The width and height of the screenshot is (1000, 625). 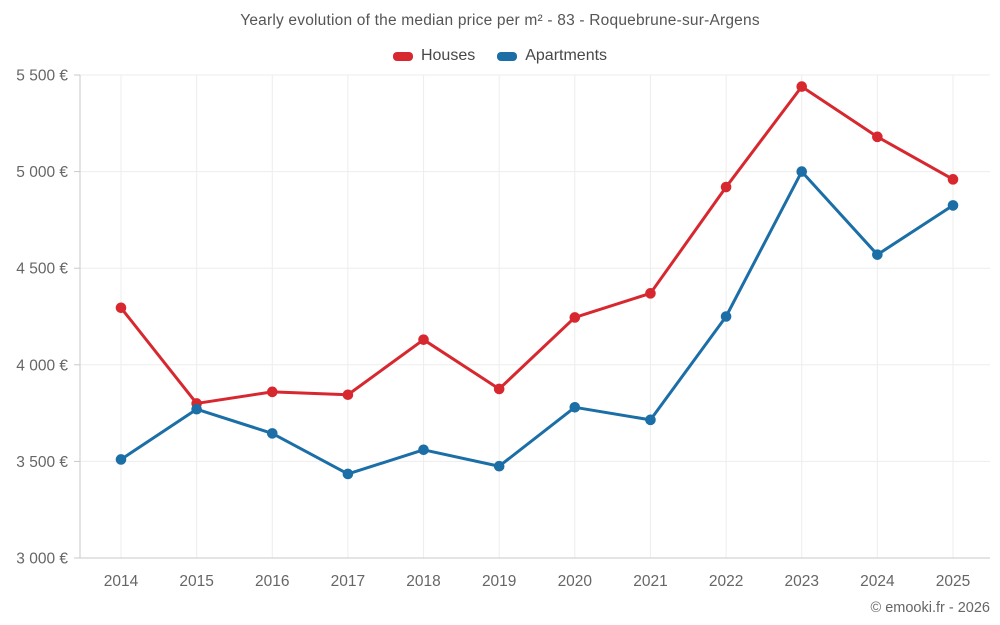 What do you see at coordinates (566, 55) in the screenshot?
I see `legend-label-apartments: Apartments` at bounding box center [566, 55].